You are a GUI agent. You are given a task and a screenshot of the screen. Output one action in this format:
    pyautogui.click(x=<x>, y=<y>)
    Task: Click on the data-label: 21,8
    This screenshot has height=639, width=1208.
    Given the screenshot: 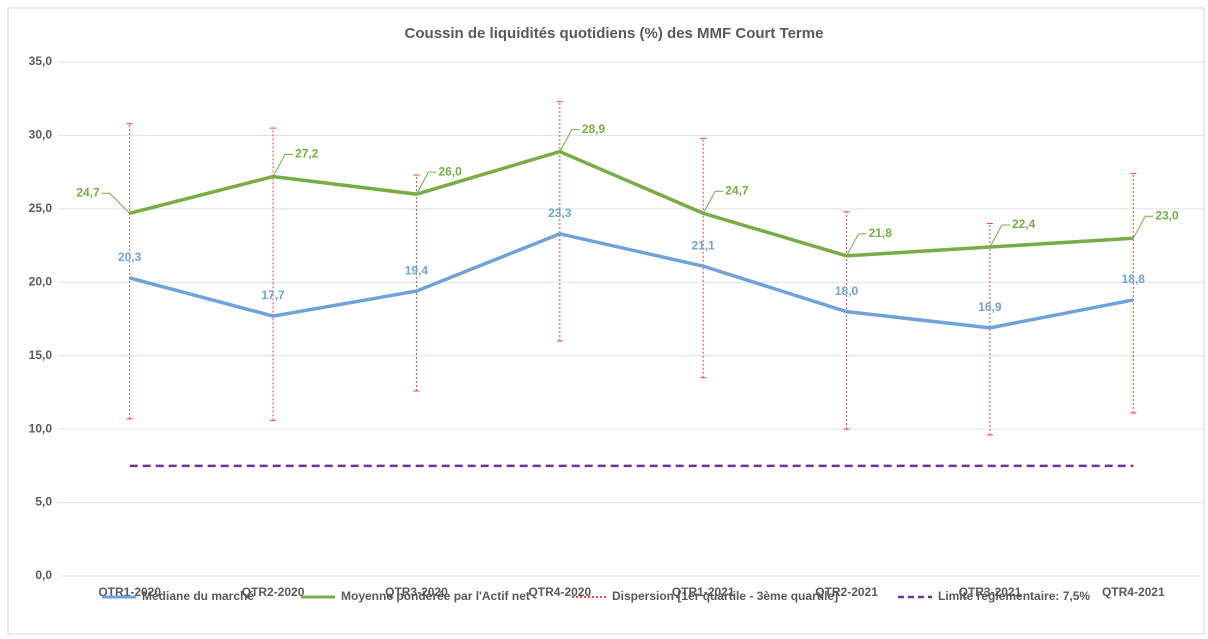 What is the action you would take?
    pyautogui.click(x=881, y=233)
    